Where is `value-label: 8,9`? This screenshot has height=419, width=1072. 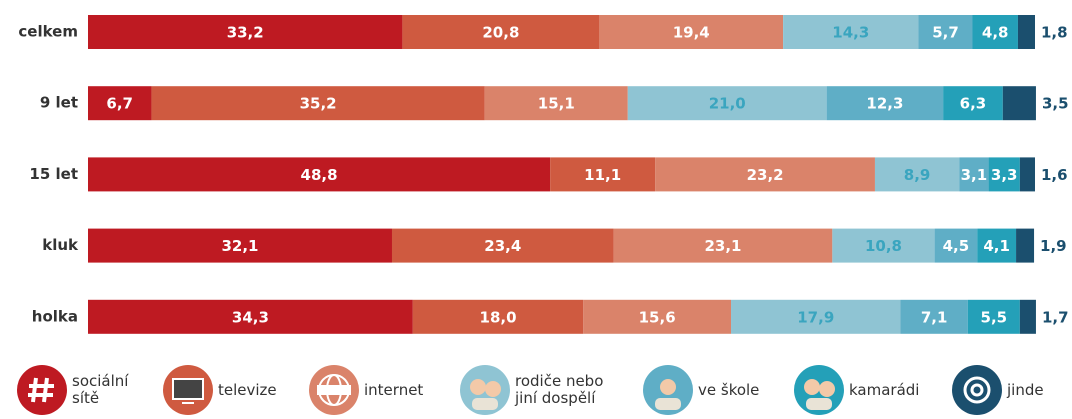
value-label: 8,9 is located at coordinates (917, 175).